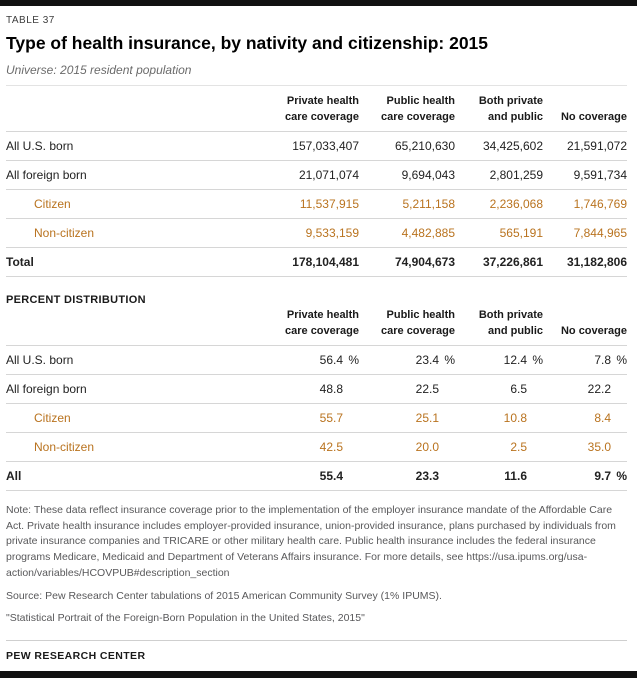  I want to click on percent-cell: 9.7%, so click(585, 476).